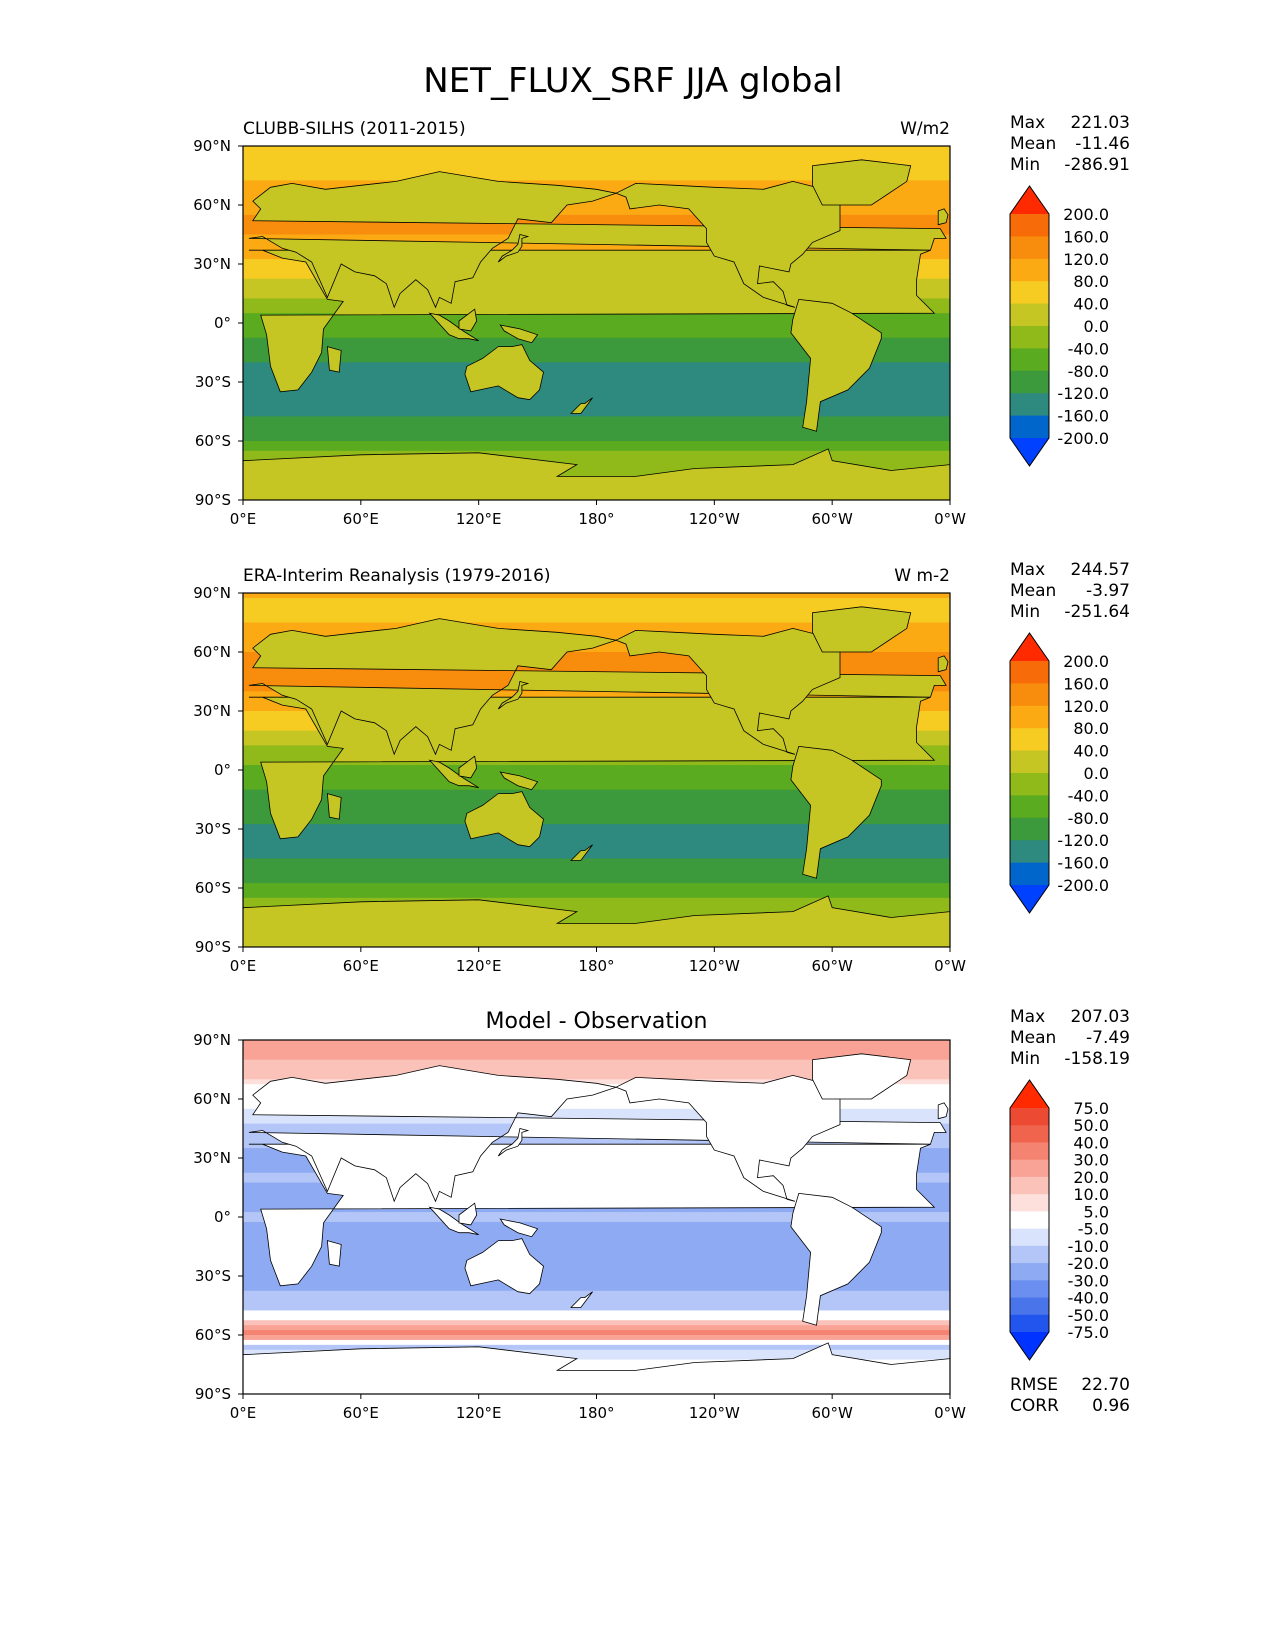  I want to click on stat-label: Max, so click(1027, 570).